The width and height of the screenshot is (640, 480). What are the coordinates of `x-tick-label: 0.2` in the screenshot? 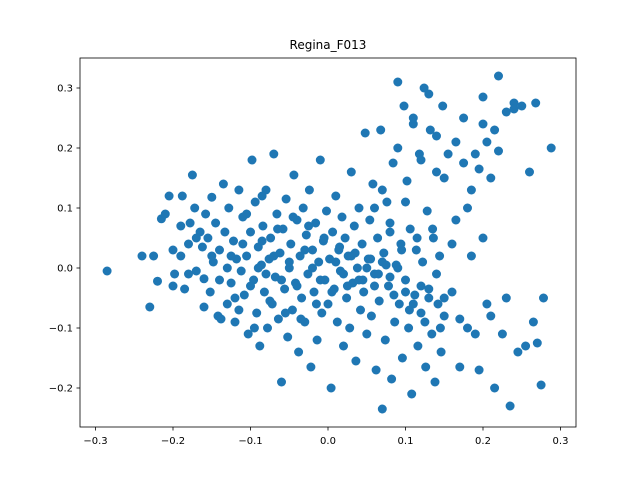 It's located at (483, 441).